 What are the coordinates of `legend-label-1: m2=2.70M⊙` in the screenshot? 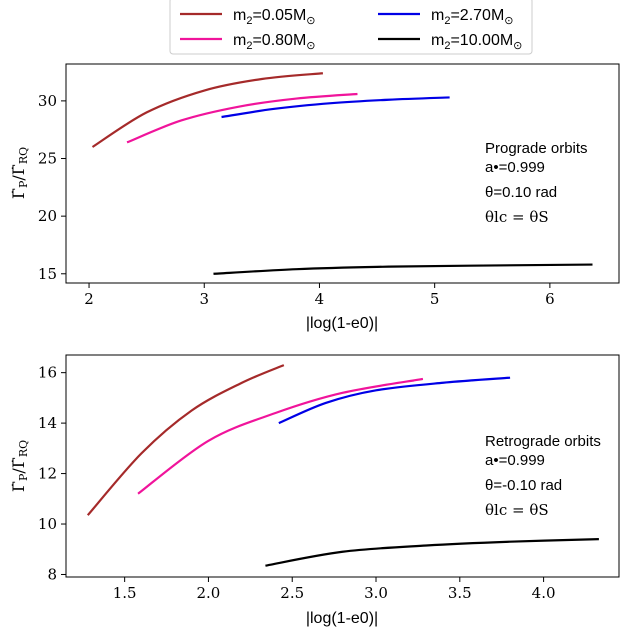 It's located at (472, 17).